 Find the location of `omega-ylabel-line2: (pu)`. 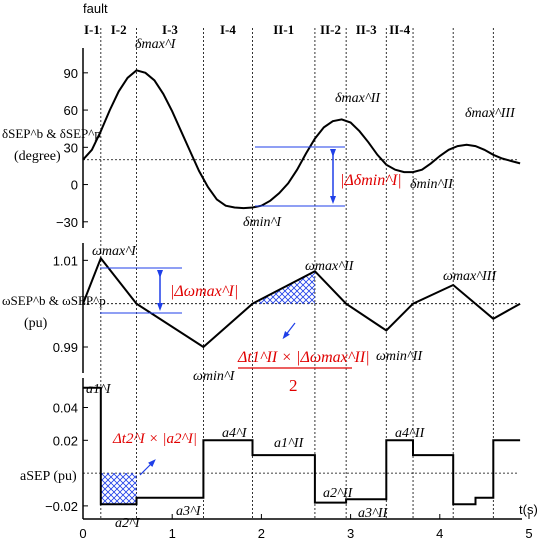

omega-ylabel-line2: (pu) is located at coordinates (36, 323).